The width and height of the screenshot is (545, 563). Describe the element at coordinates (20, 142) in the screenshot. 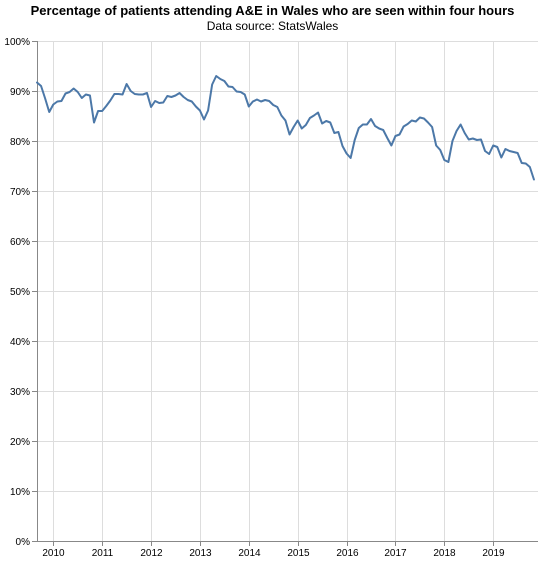

I see `y-tick-label: 80%` at that location.